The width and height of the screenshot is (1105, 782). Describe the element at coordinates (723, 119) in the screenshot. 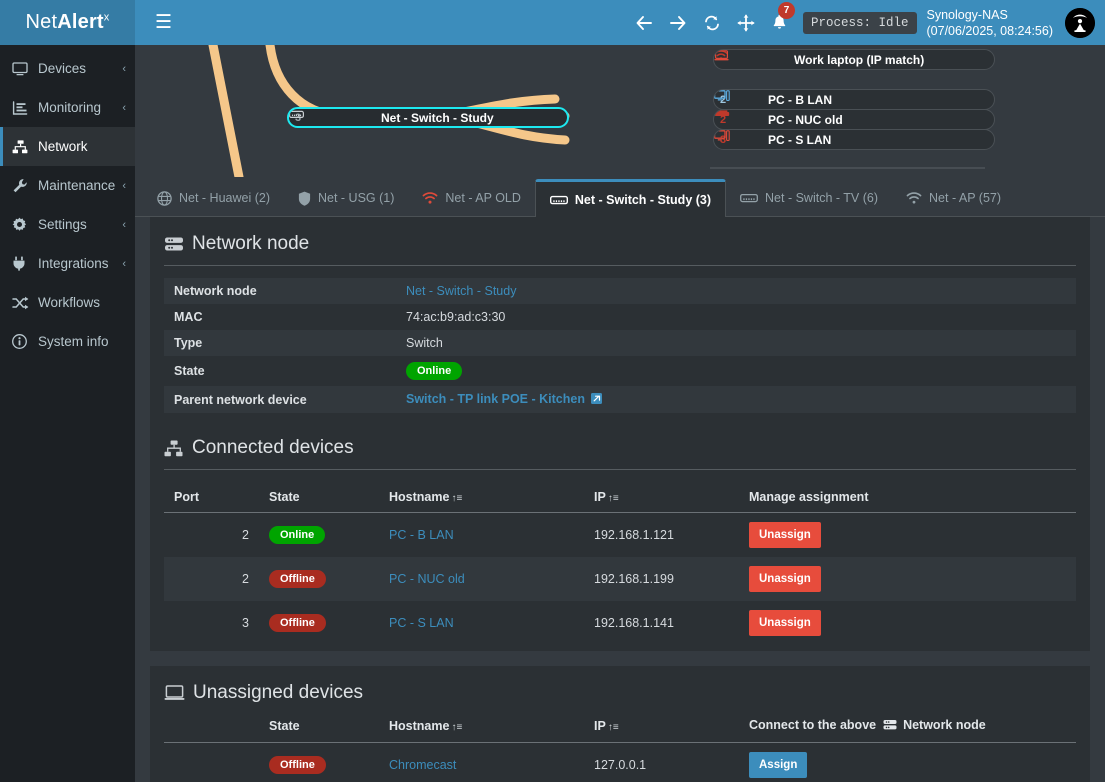

I see `topology-node-port: 2` at that location.